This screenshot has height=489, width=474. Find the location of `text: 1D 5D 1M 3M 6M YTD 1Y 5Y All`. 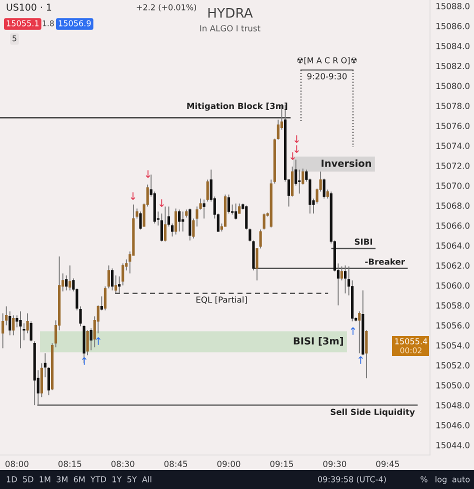

text: 1D 5D 1M 3M 6M YTD 1Y 5Y All is located at coordinates (79, 479).